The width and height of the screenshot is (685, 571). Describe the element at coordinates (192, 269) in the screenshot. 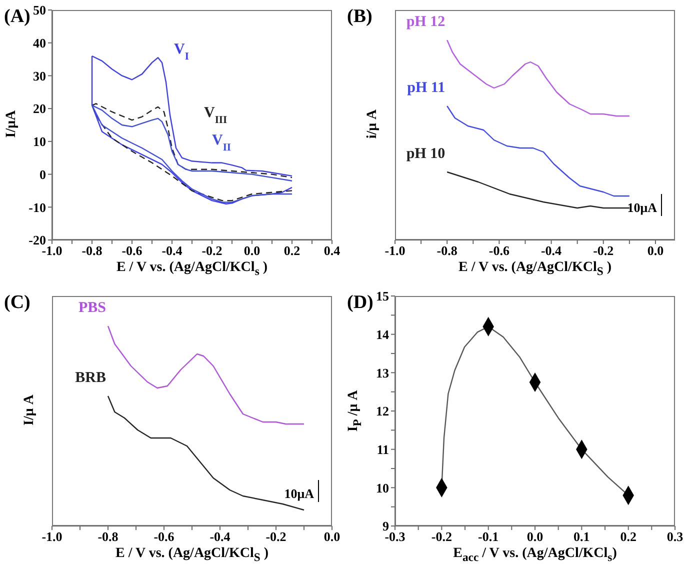

I see `x-axis-title: E / V vs. (Ag/AgCl/KCl$_{s}$ )` at that location.